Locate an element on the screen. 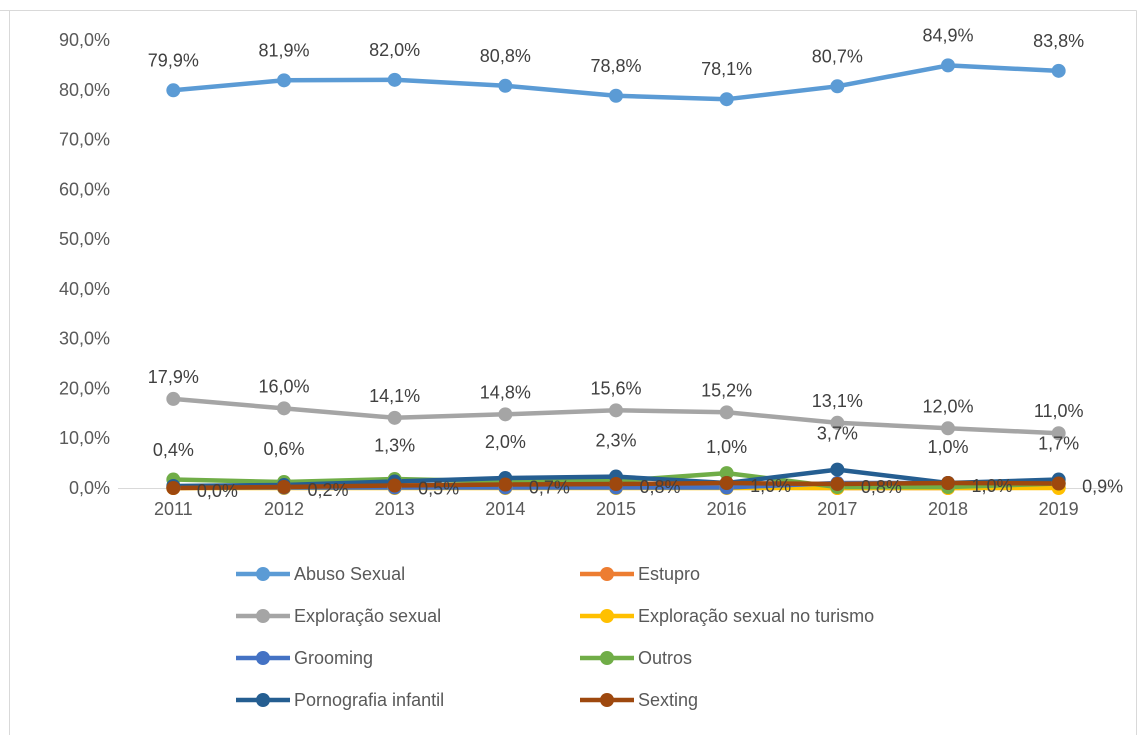 Image resolution: width=1137 pixels, height=740 pixels. data-label-abuso-sexual: 79,9% is located at coordinates (173, 60).